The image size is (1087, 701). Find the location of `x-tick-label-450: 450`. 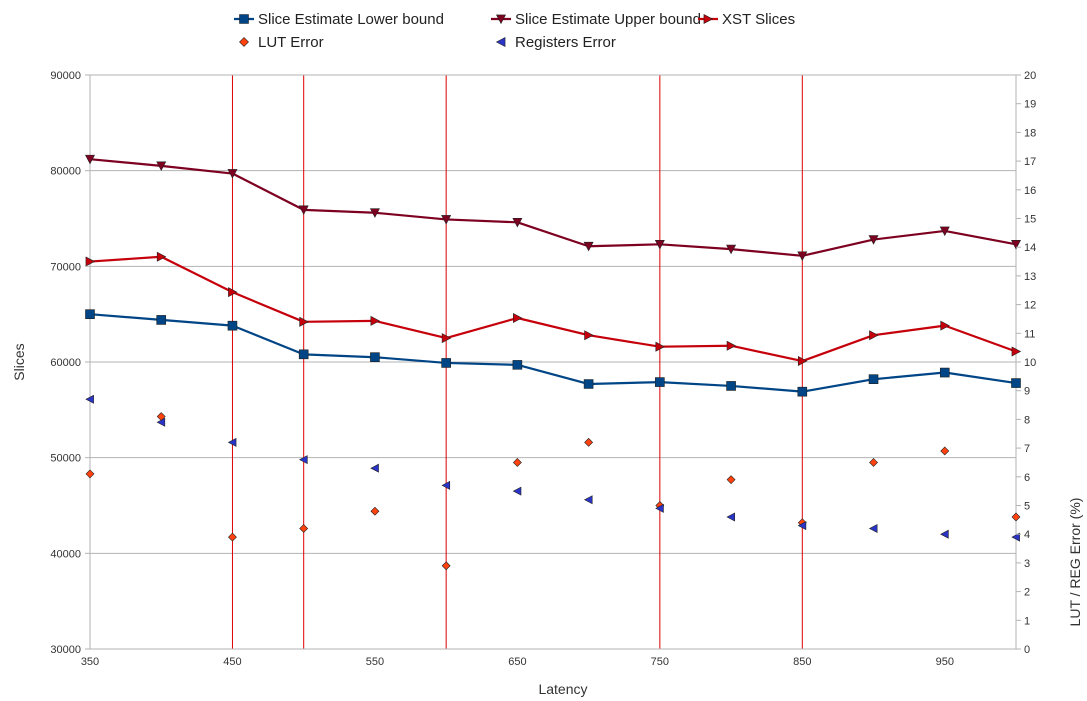

x-tick-label-450: 450 is located at coordinates (232, 662).